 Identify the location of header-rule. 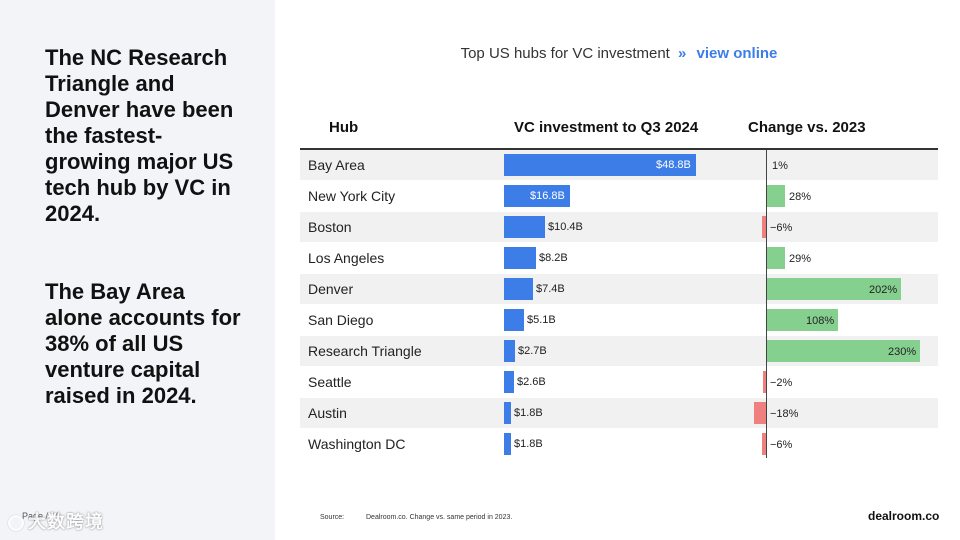
(619, 149).